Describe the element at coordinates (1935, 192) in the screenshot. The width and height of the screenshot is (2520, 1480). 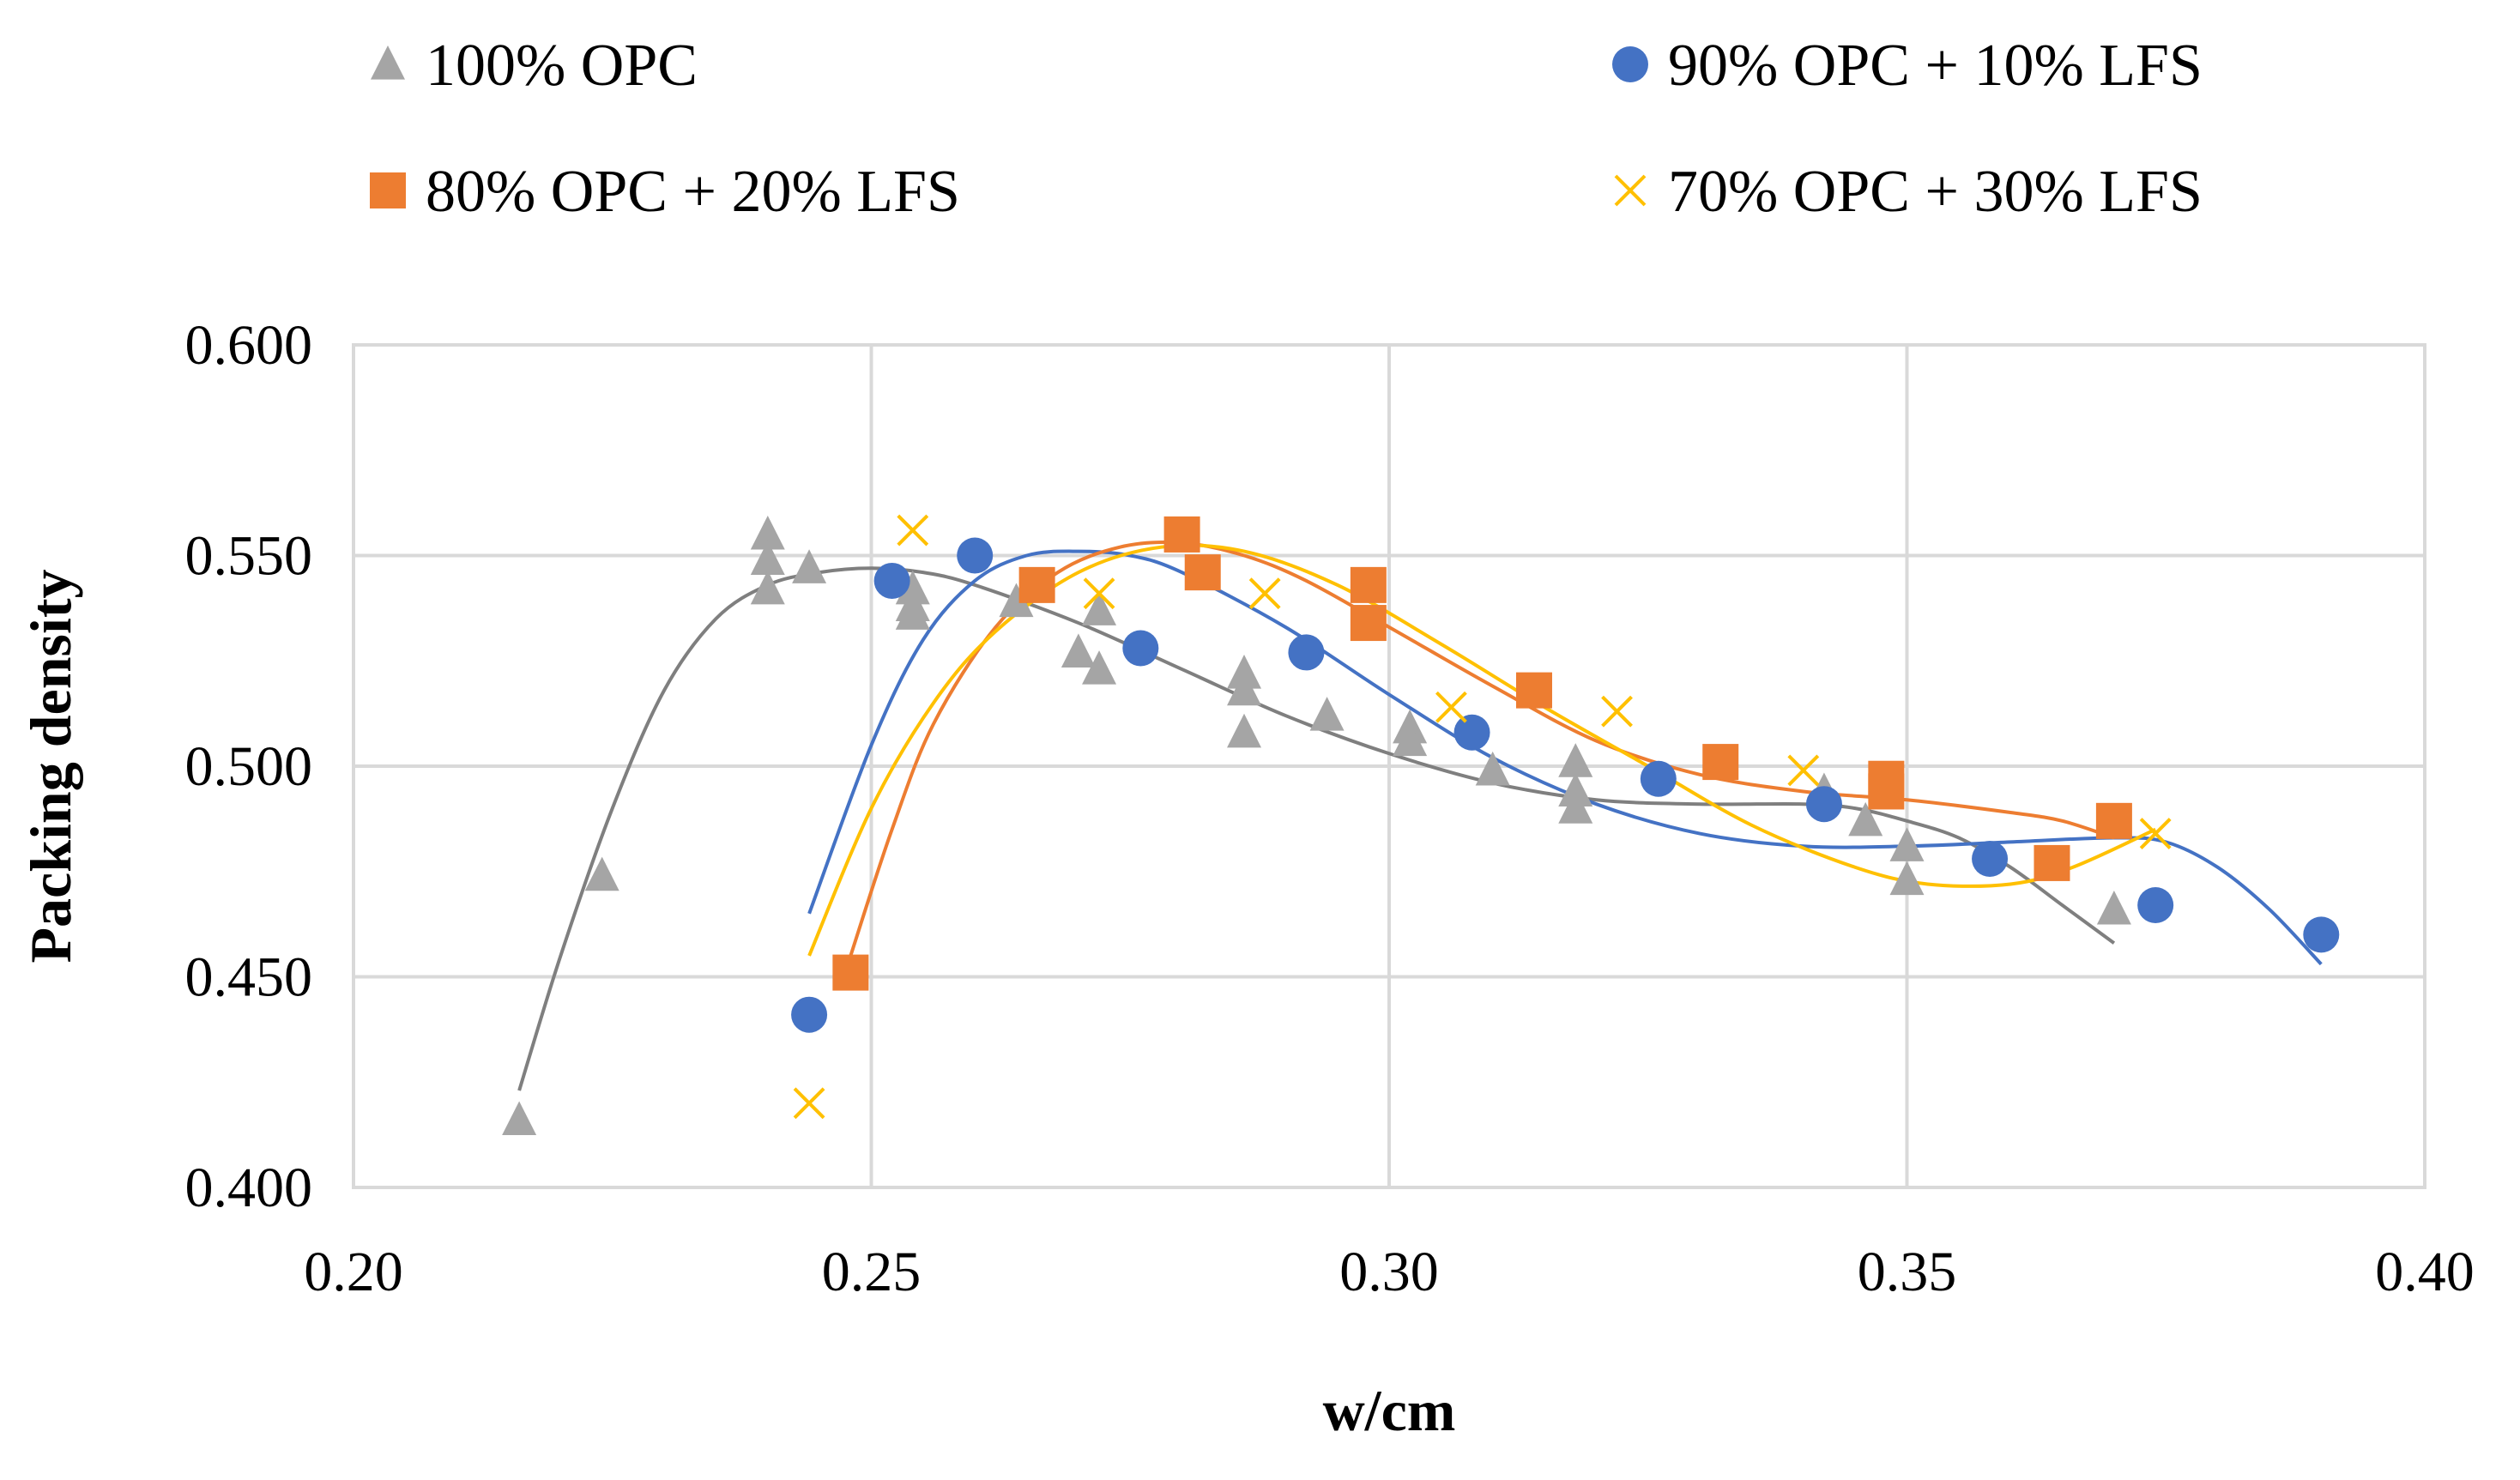
I see `legend-label-3: 70% OPC + 30% LFS` at that location.